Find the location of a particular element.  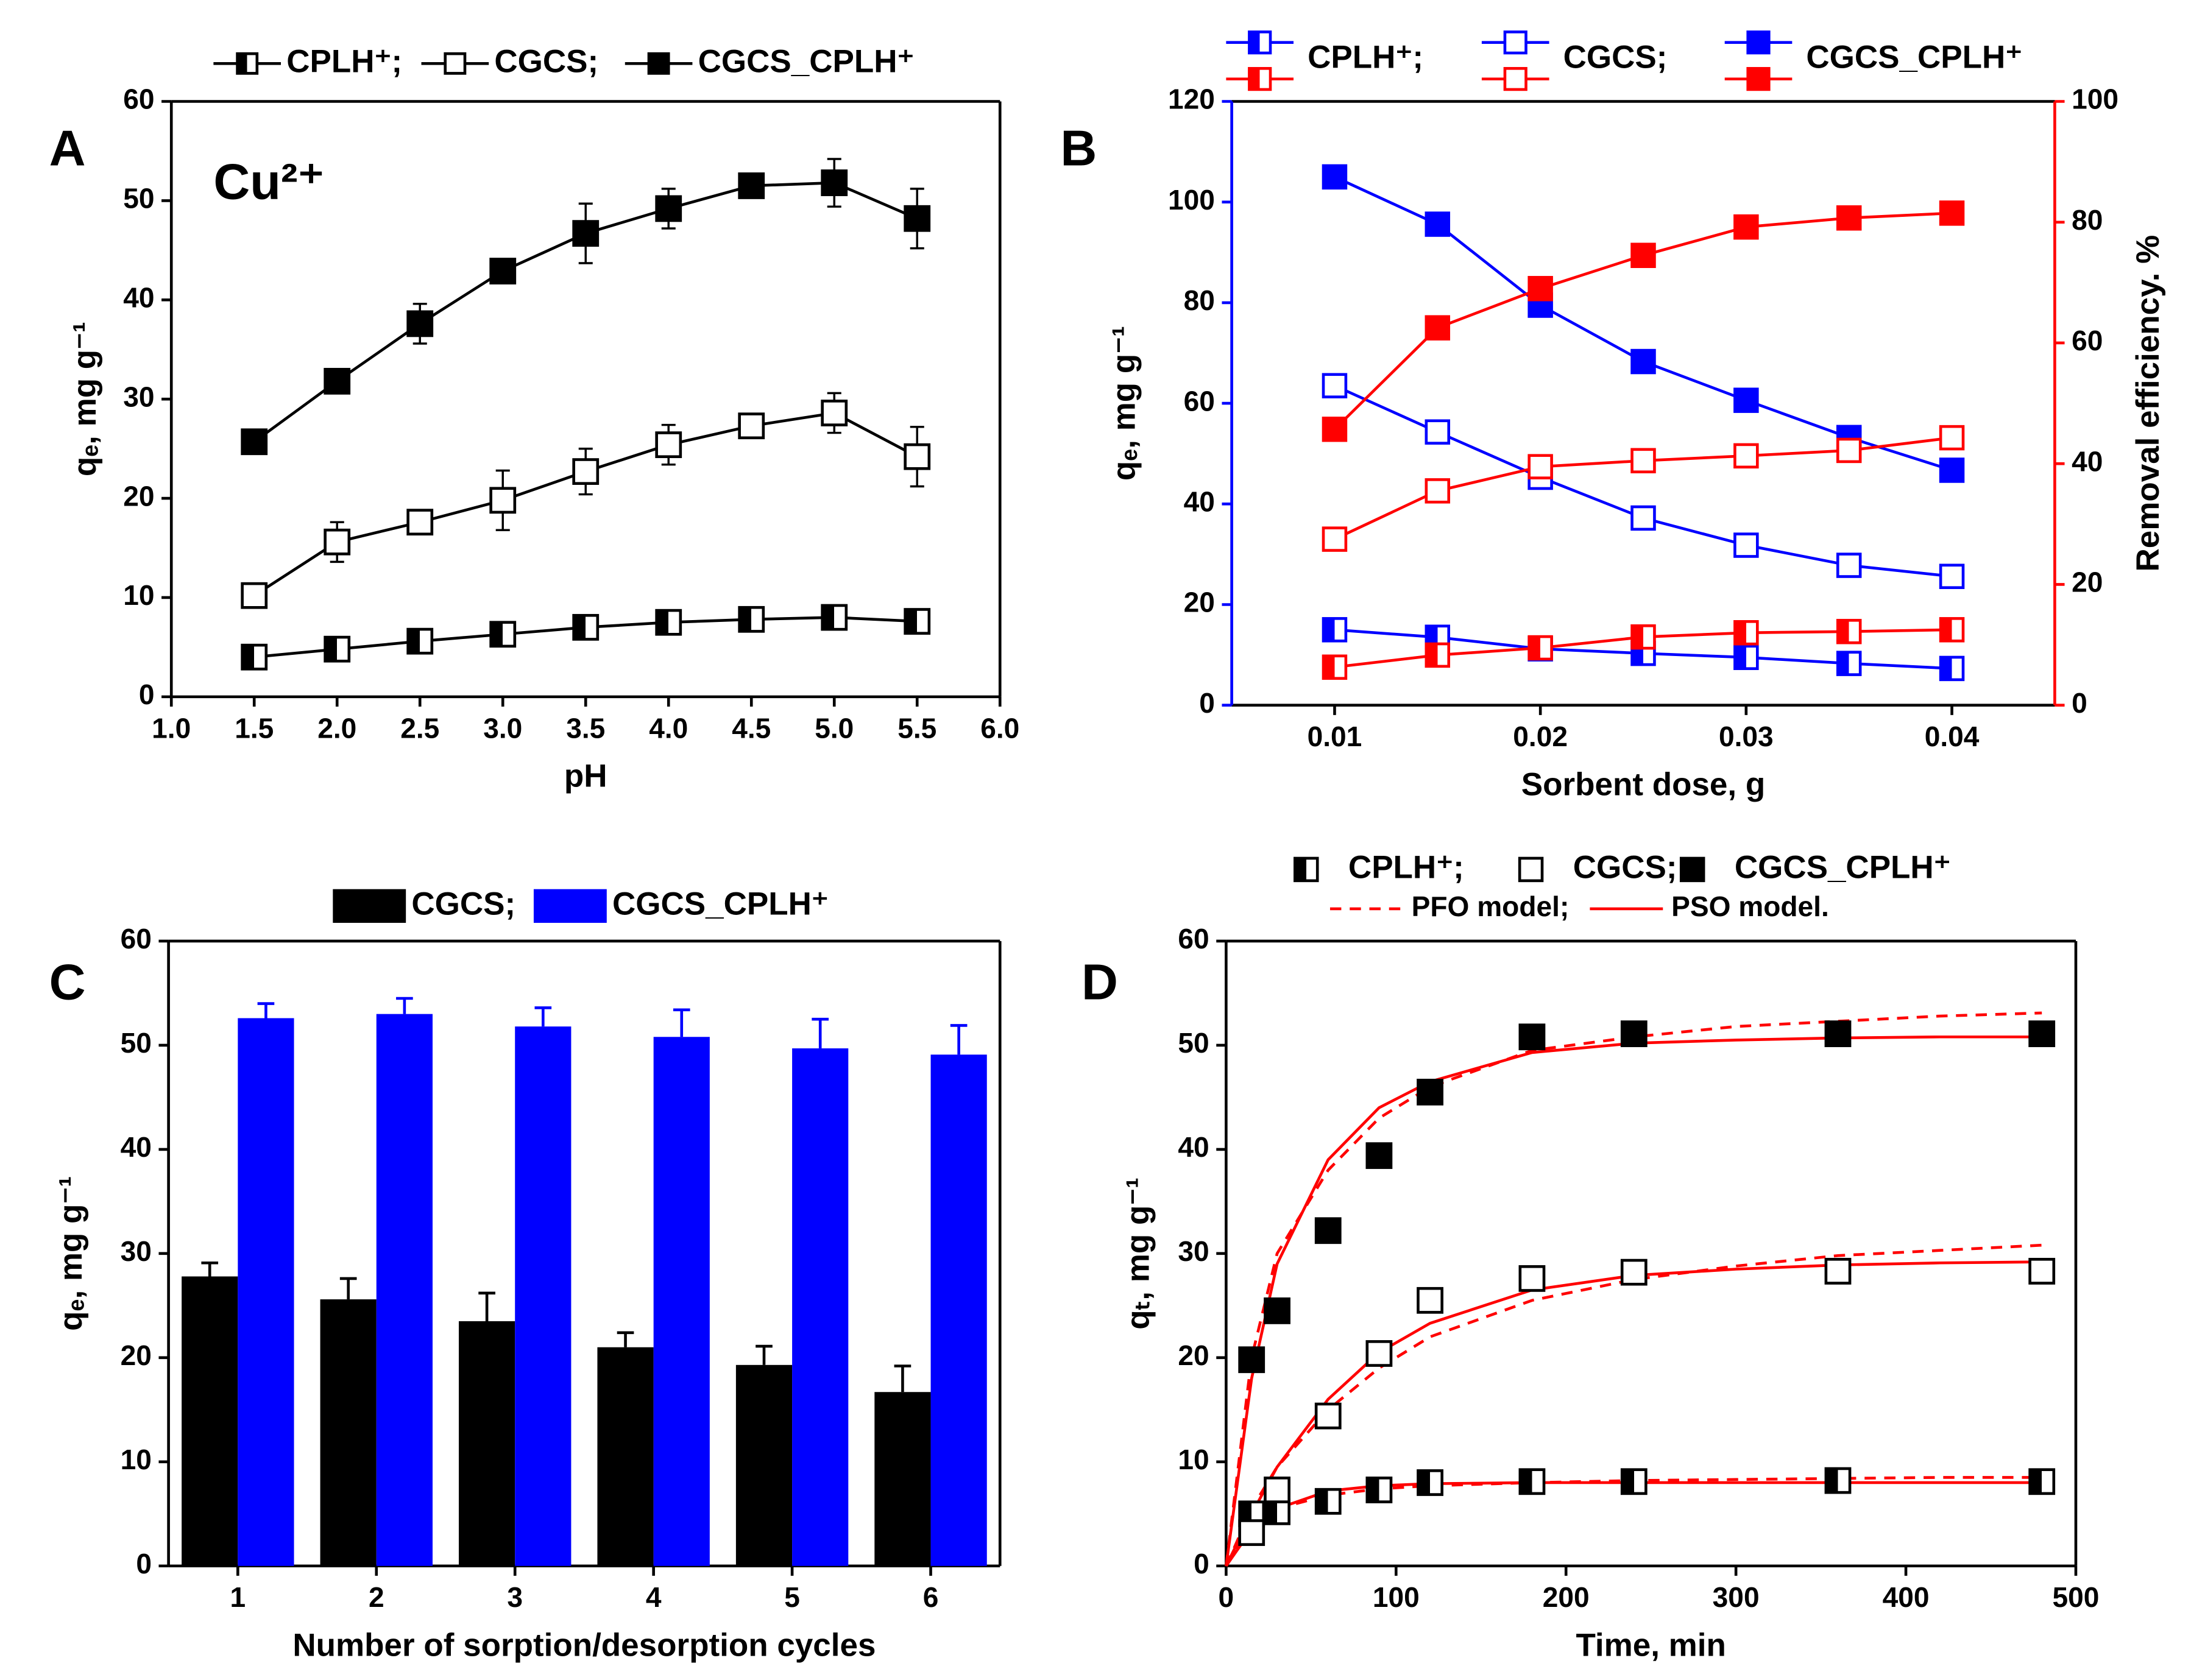

x-axis-label: pH is located at coordinates (585, 776).